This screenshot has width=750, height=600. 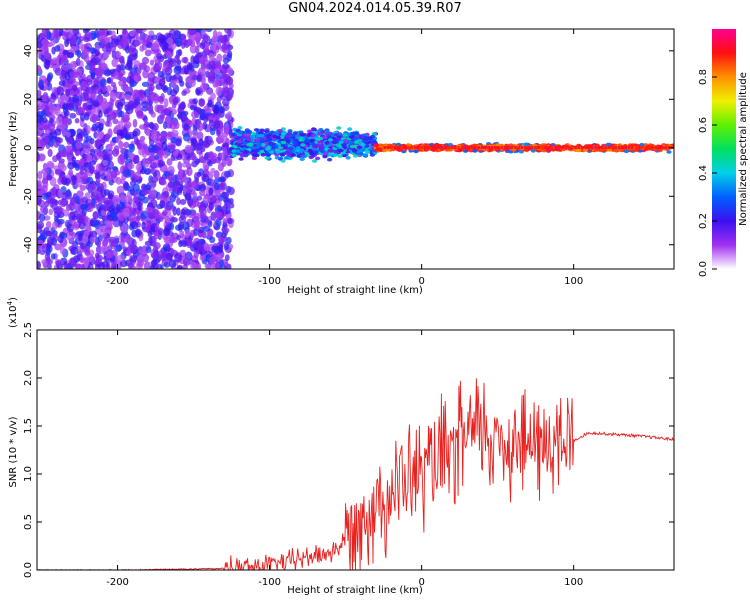 What do you see at coordinates (13, 149) in the screenshot?
I see `spectrogram-y-label: Frequency (Hz)` at bounding box center [13, 149].